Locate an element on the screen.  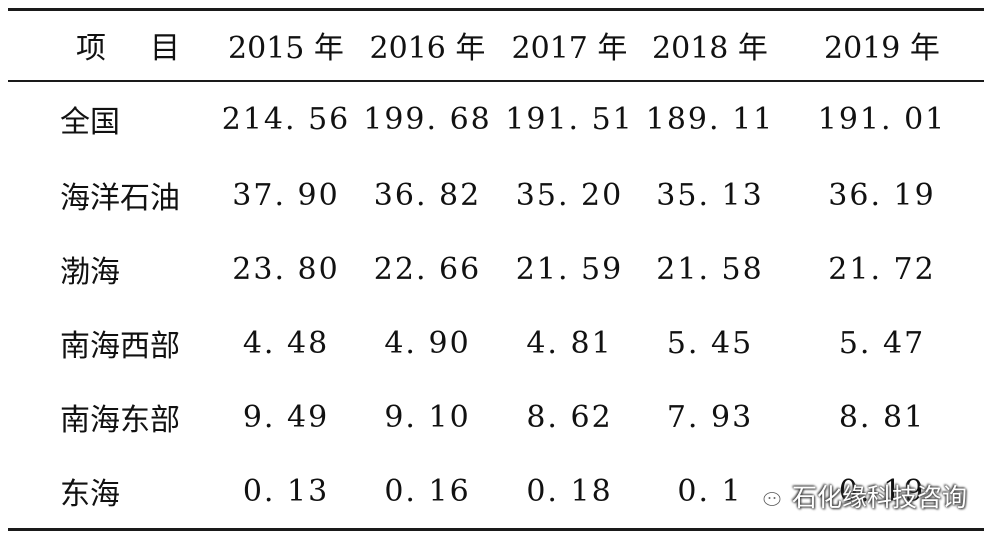
cell-value: 23. 80 is located at coordinates (286, 269).